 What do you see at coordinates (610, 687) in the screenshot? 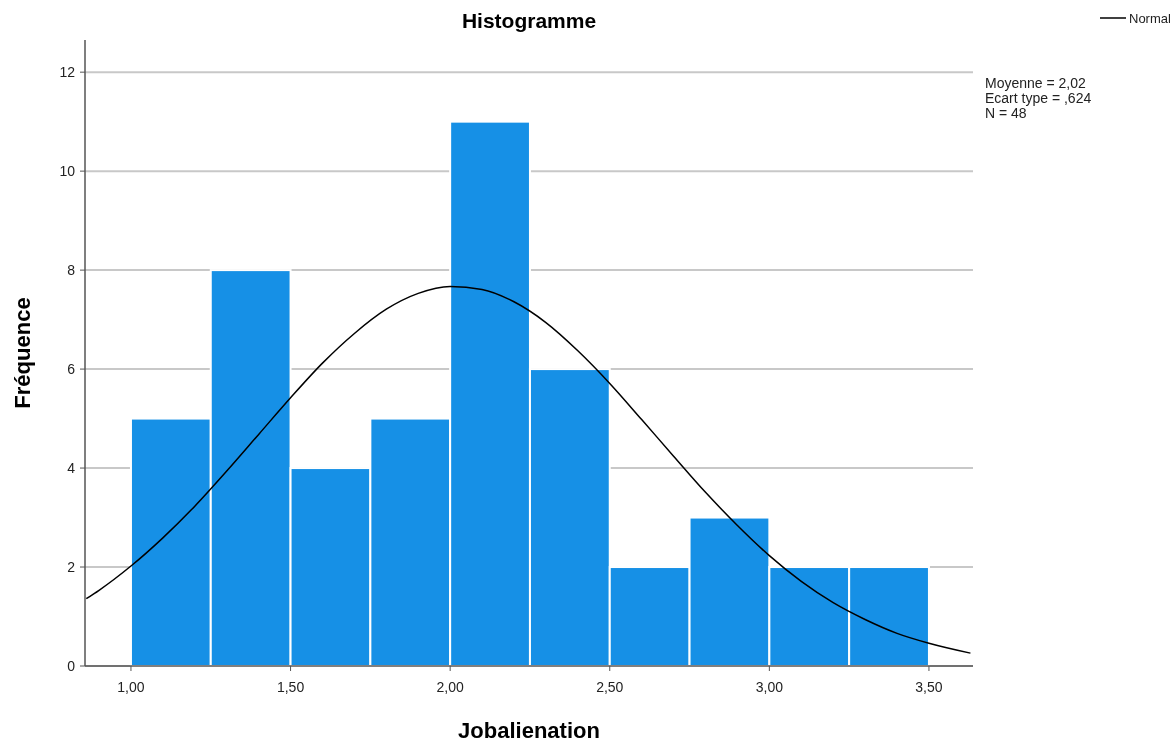
I see `x-tick-label: 2,50` at bounding box center [610, 687].